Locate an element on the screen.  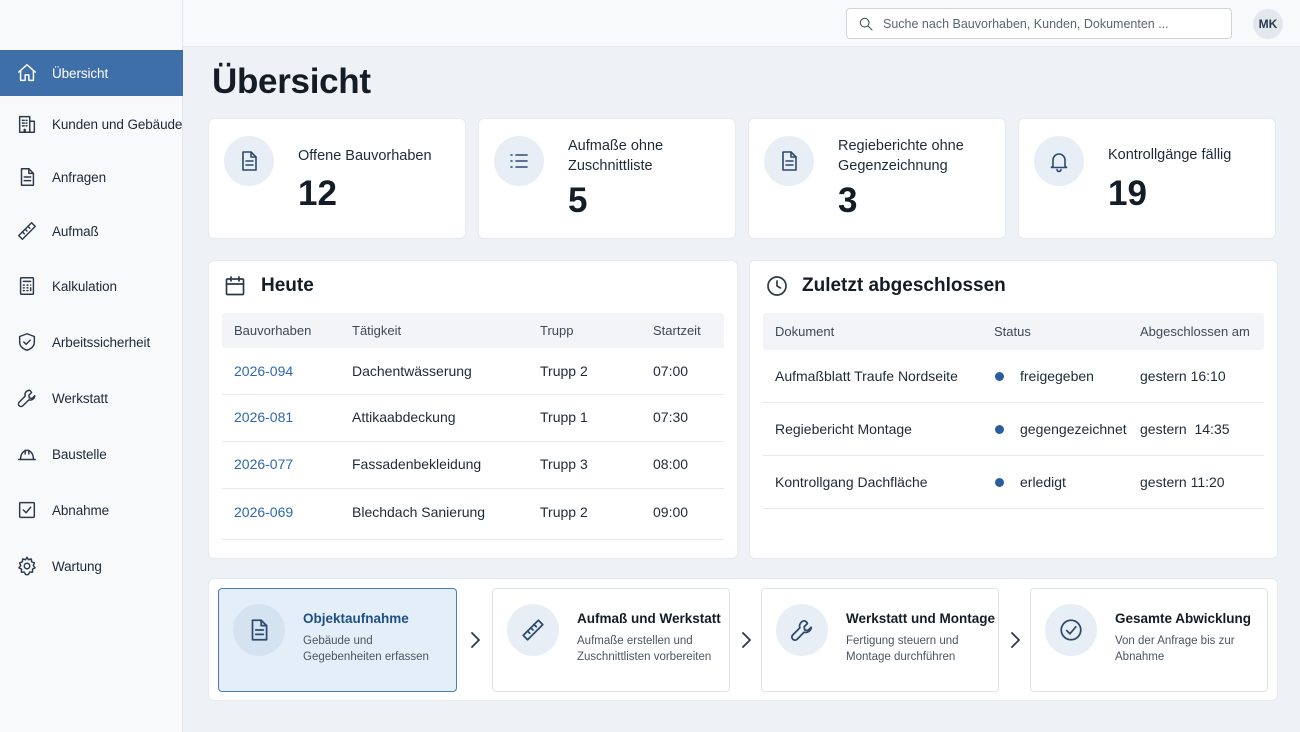
kpi-value: 3 is located at coordinates (848, 200).